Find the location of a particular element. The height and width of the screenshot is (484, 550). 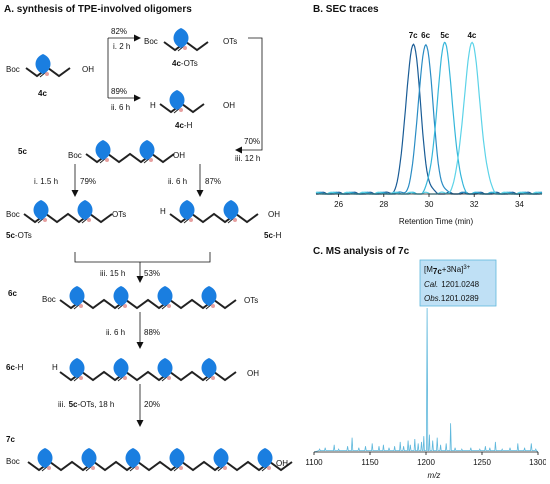

ms-x-axis: 1100 1150 1200 1250 1300 is located at coordinates (426, 459).